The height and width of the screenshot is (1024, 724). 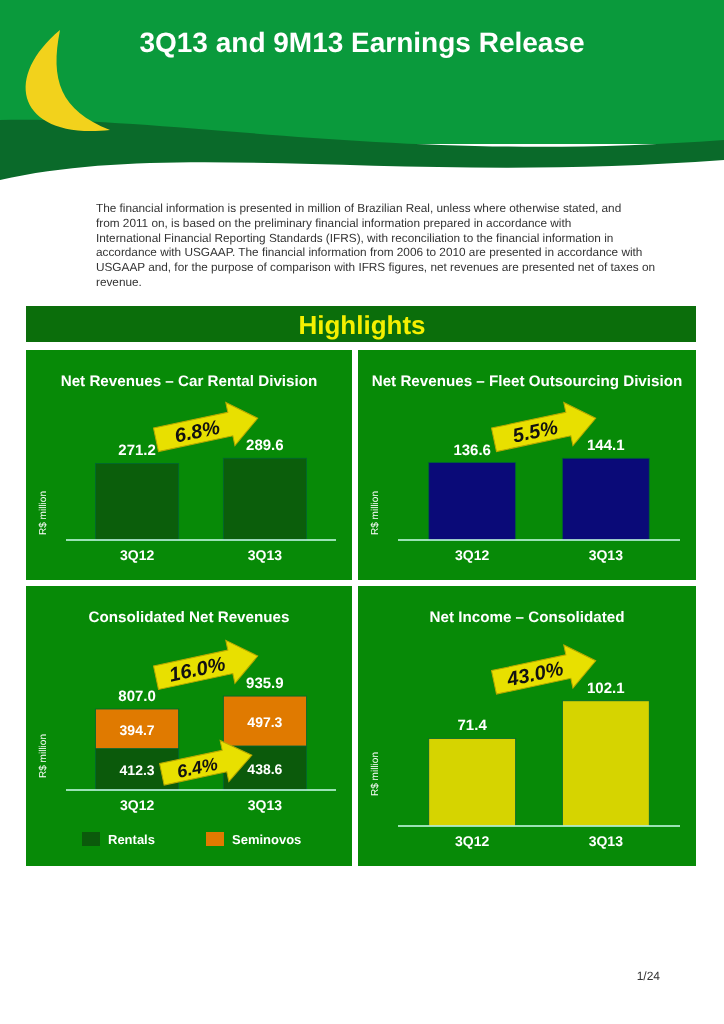 What do you see at coordinates (535, 433) in the screenshot?
I see `text: 5.5%` at bounding box center [535, 433].